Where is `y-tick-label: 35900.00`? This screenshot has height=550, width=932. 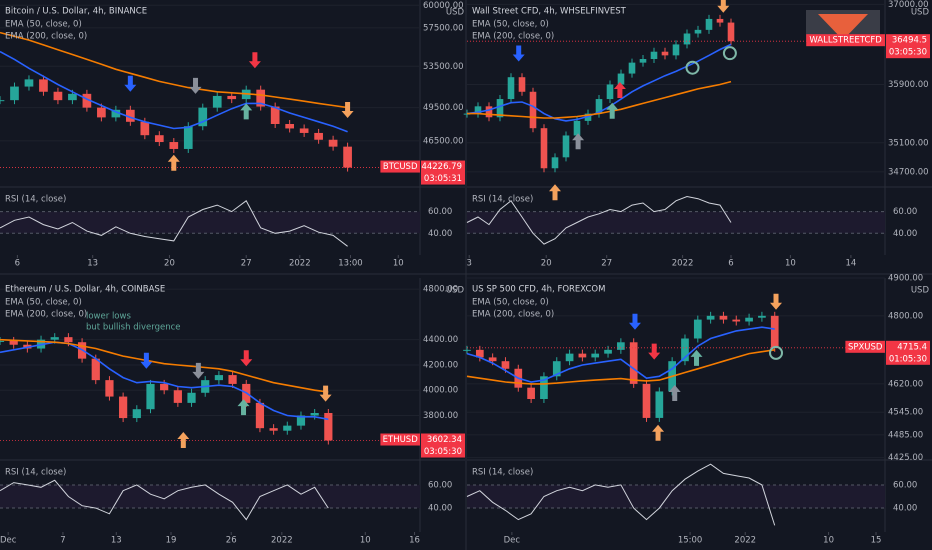
y-tick-label: 35900.00 is located at coordinates (908, 85).